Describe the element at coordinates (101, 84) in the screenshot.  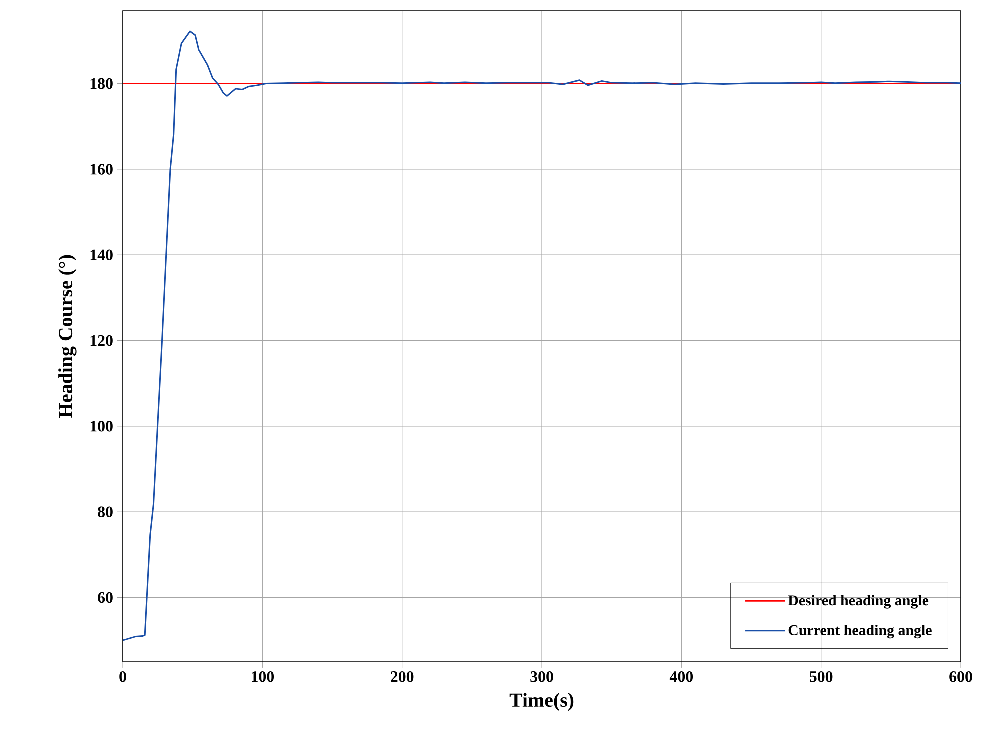
I see `y-tick-label: 180` at that location.